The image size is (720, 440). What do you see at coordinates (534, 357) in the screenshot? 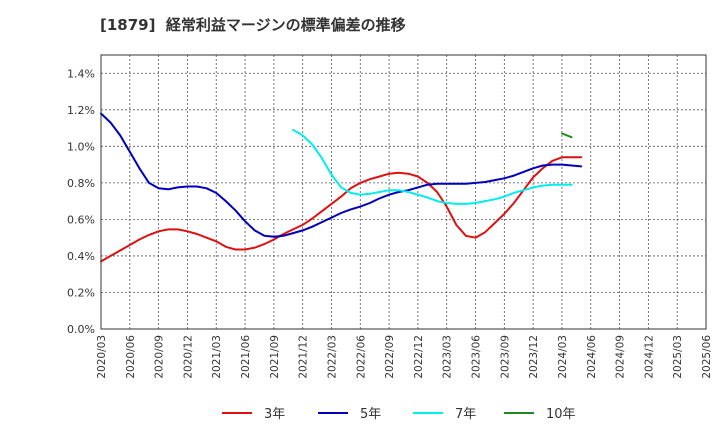
I see `x-tick-label: 2023/12` at bounding box center [534, 357].